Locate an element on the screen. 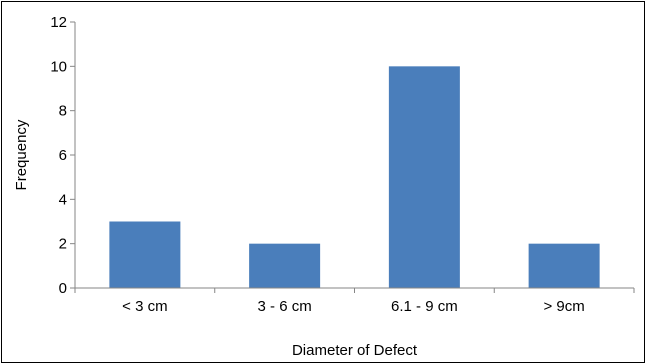  x-tick-label: 6.1 - 9 cm is located at coordinates (424, 306).